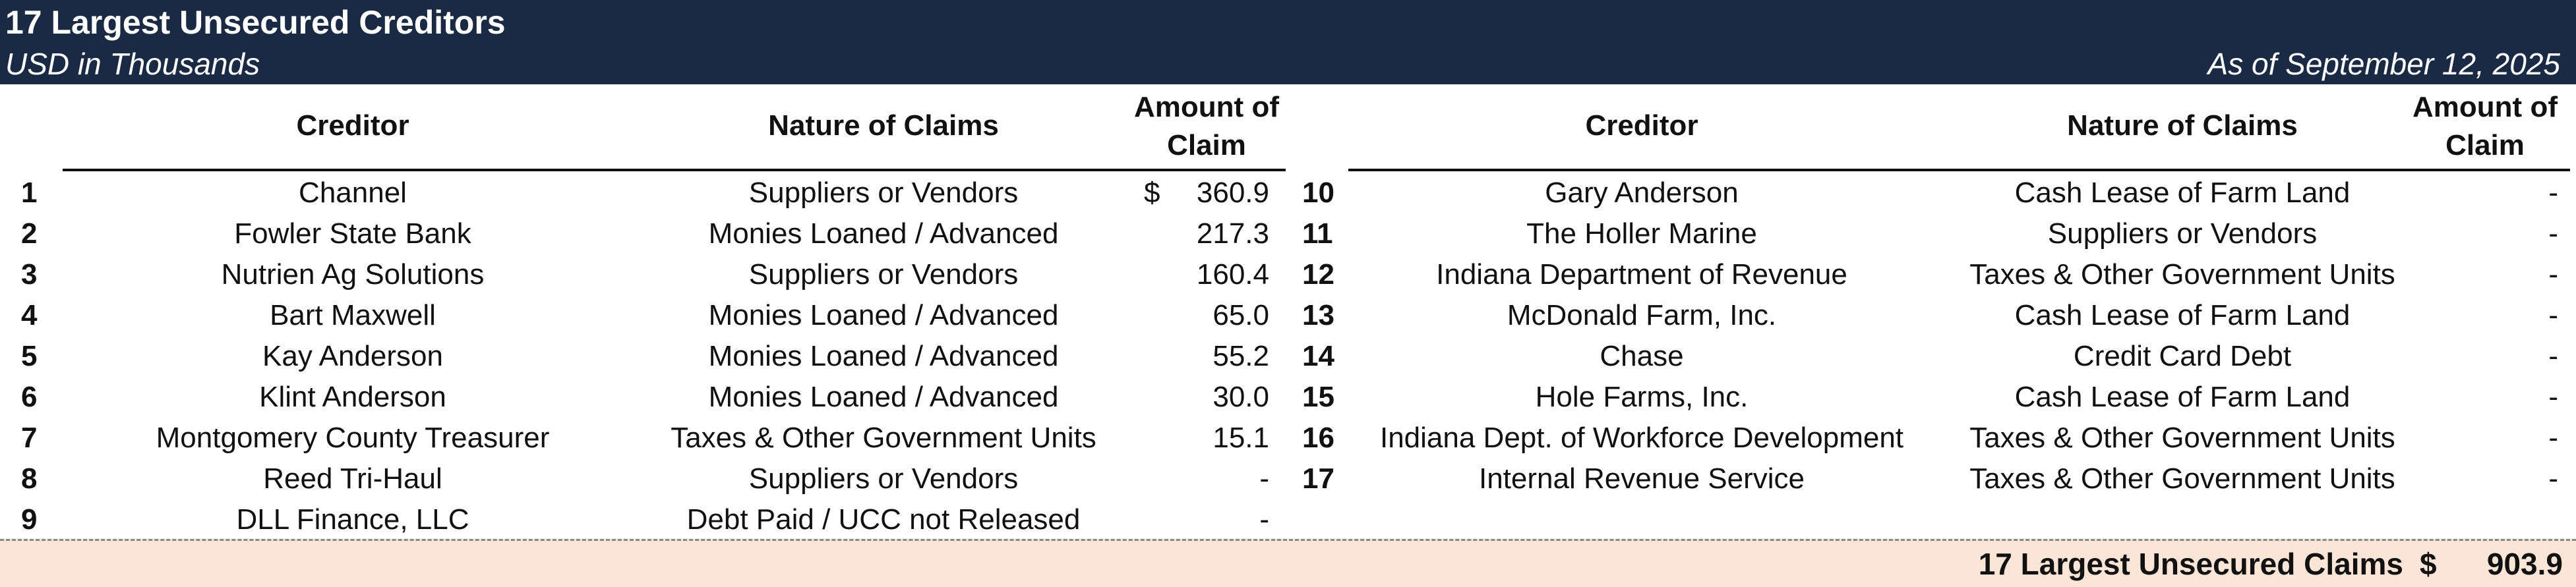 This screenshot has width=2576, height=587. What do you see at coordinates (353, 356) in the screenshot?
I see `creditor-name: Kay Anderson` at bounding box center [353, 356].